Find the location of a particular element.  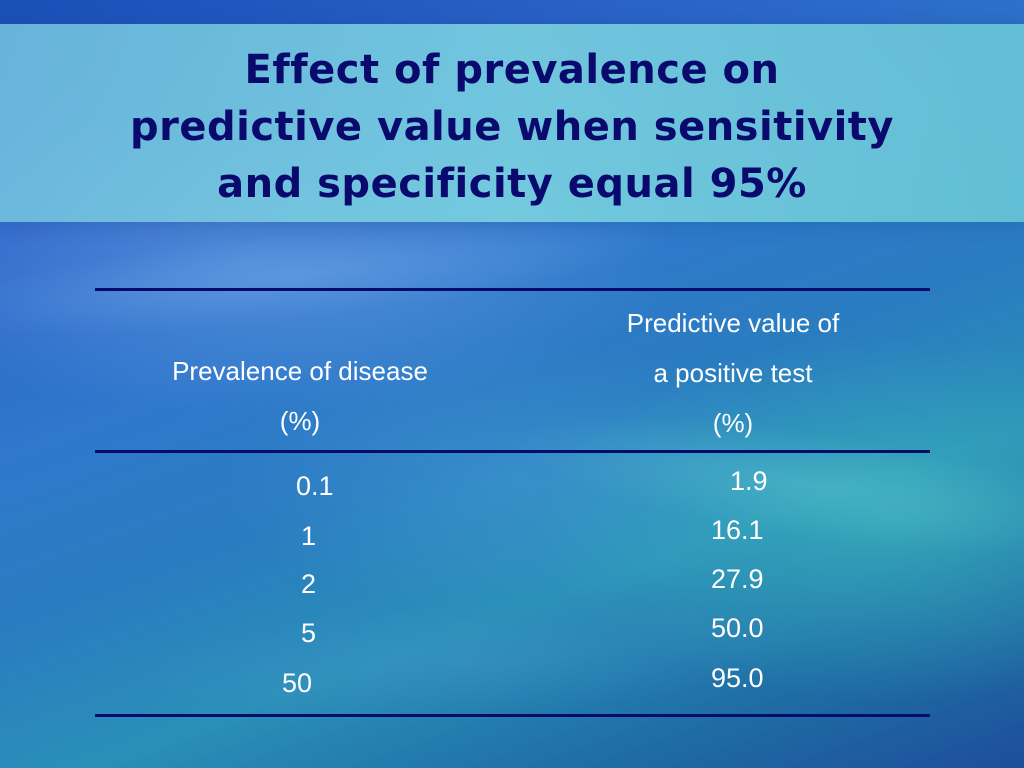

prevalence-value: 2 is located at coordinates (309, 584).